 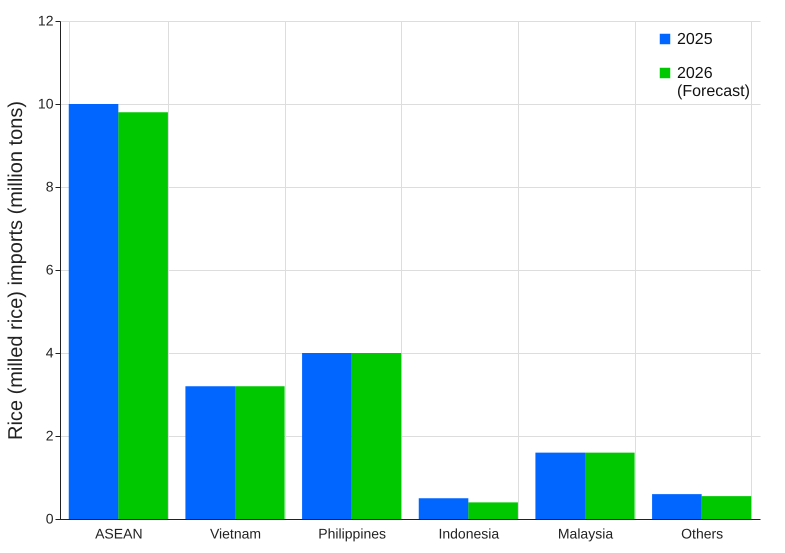 I want to click on x-tick-label: ASEAN, so click(x=119, y=534).